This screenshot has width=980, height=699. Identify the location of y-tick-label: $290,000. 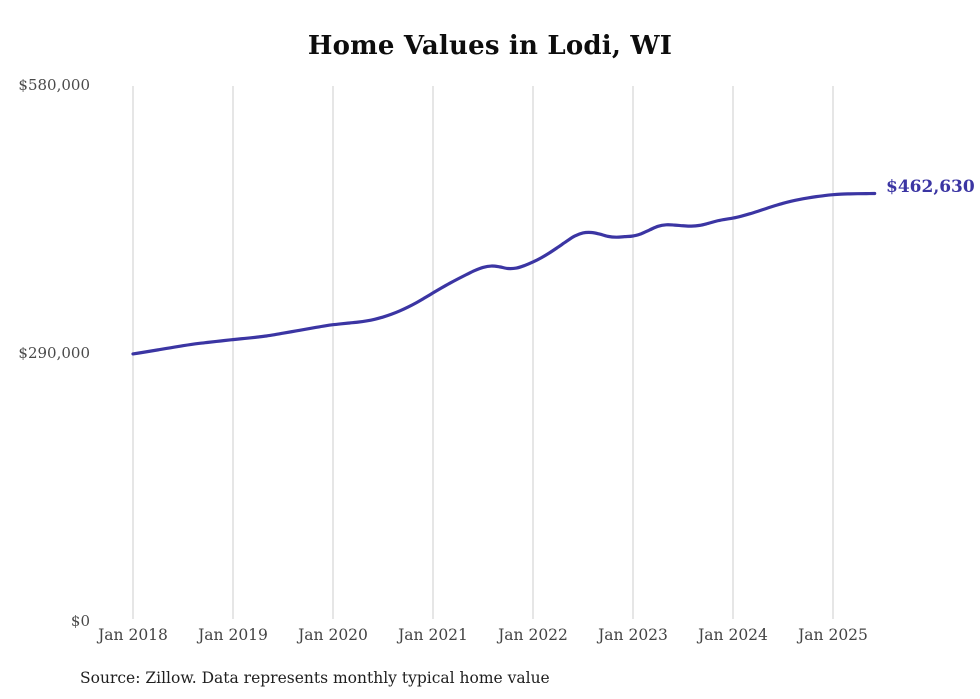
(54, 353).